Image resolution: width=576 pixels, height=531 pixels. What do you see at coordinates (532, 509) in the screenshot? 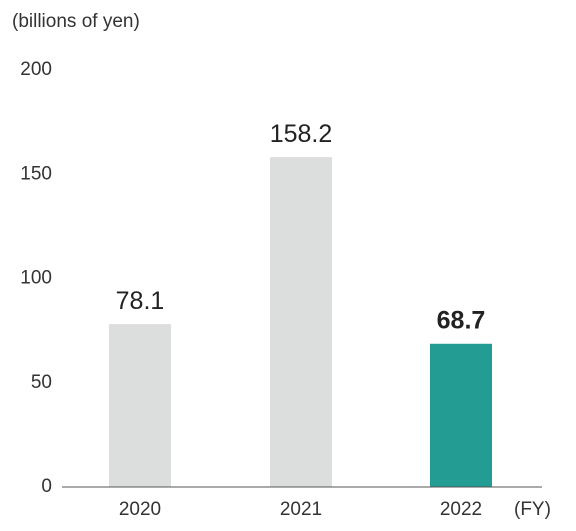
I see `x-axis-label: (FY)` at bounding box center [532, 509].